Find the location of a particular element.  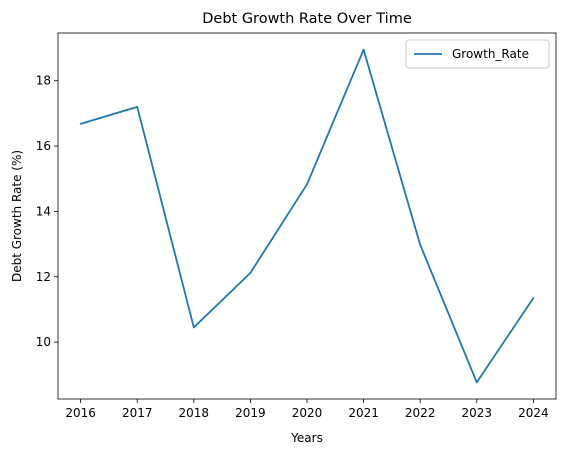

x-axis: 2016 2017 2018 2019 2020 2021 2022 2023 2024 is located at coordinates (307, 409).